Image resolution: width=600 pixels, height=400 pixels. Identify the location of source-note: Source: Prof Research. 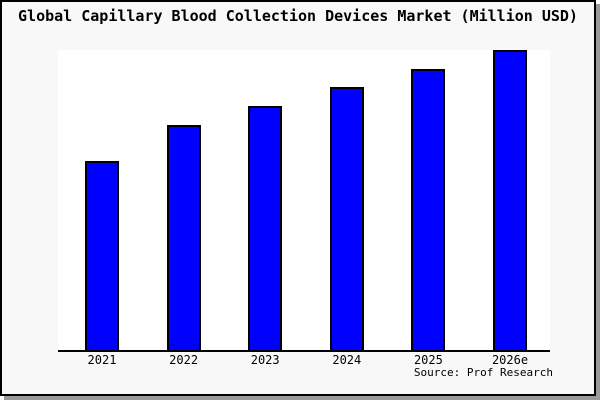
(483, 372).